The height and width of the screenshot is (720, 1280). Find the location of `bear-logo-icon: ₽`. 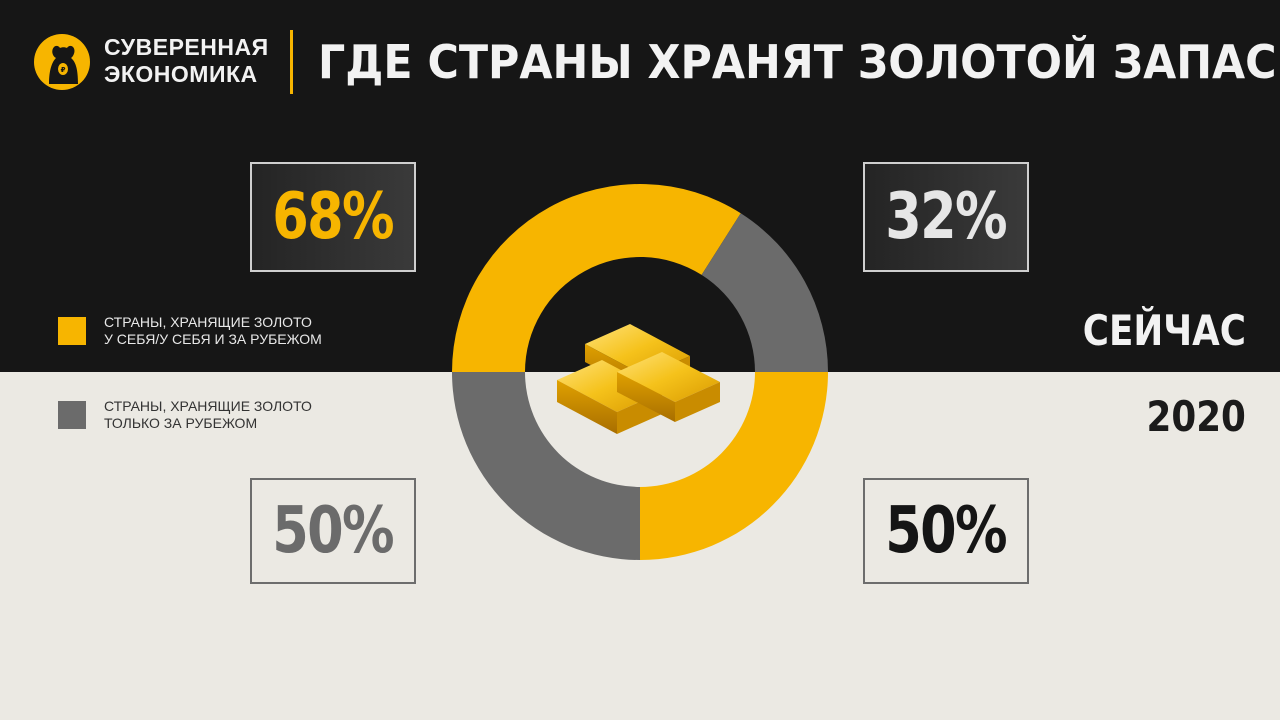

bear-logo-icon: ₽ is located at coordinates (62, 62).